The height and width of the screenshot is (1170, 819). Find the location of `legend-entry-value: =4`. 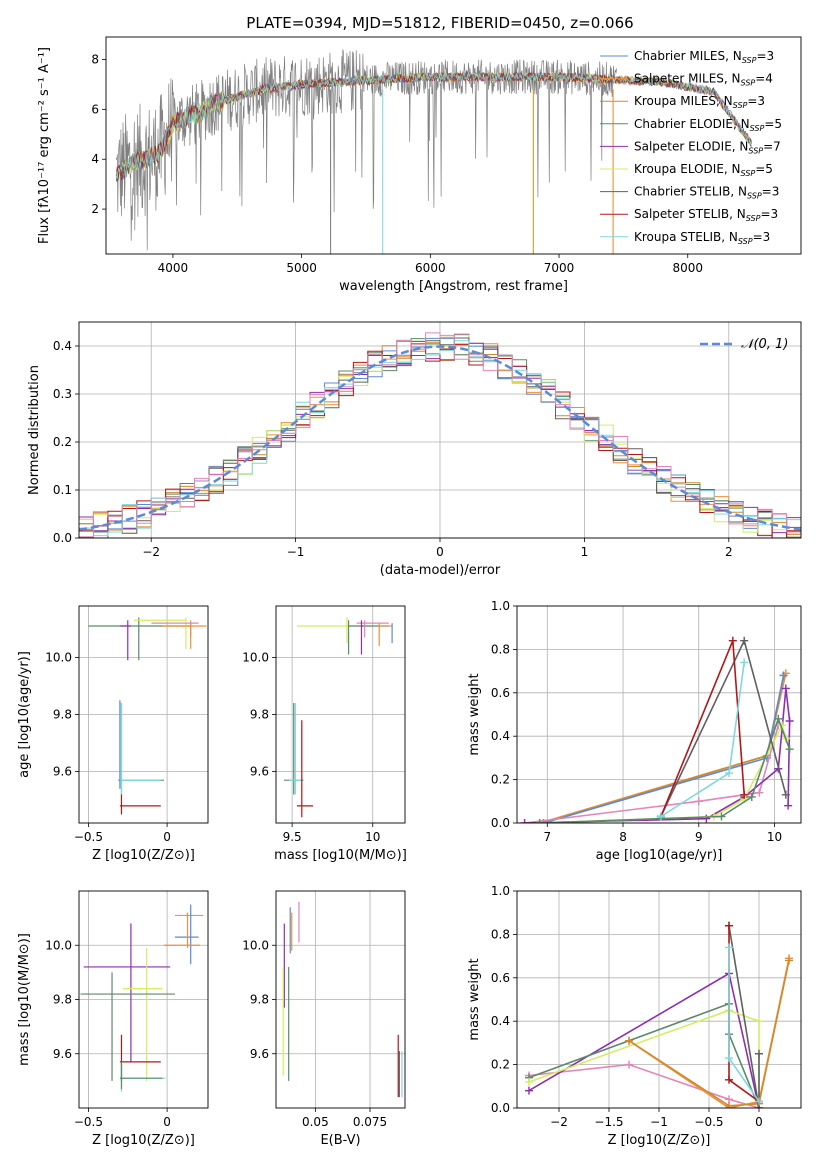

legend-entry-value: =4 is located at coordinates (764, 79).